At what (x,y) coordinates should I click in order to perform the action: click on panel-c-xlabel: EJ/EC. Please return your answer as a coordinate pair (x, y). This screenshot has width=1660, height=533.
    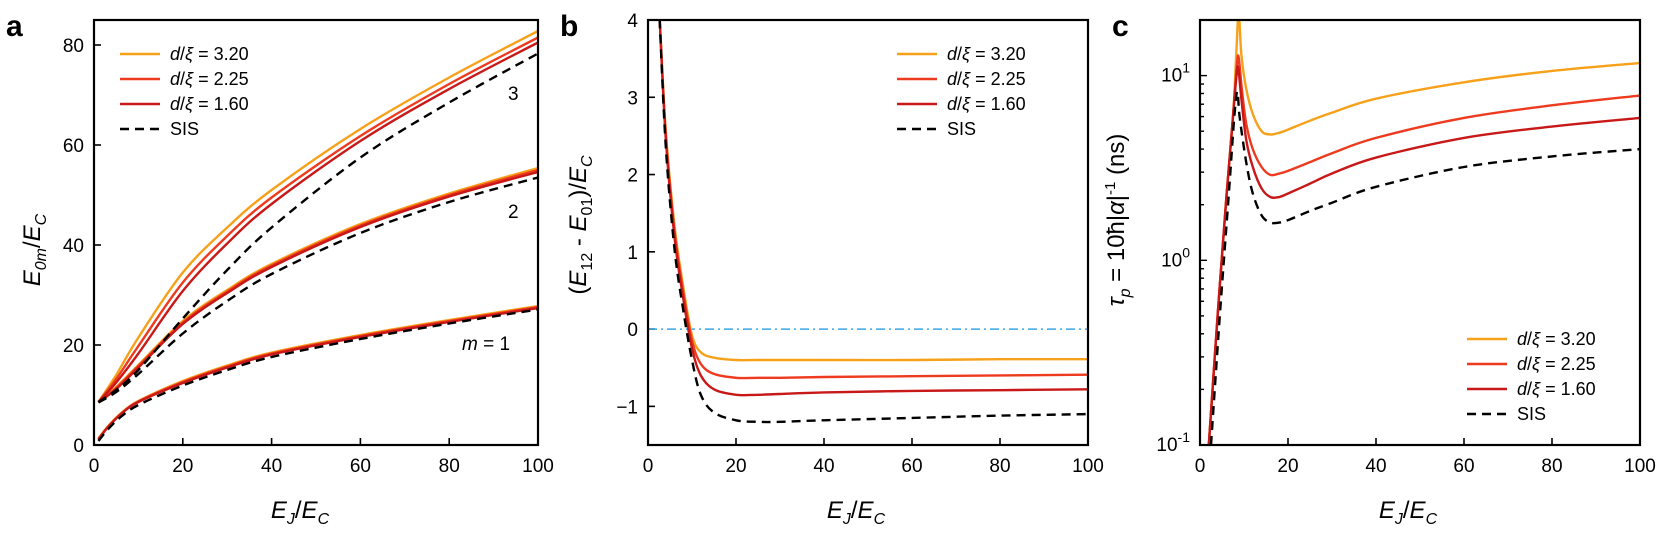
    Looking at the image, I should click on (1408, 512).